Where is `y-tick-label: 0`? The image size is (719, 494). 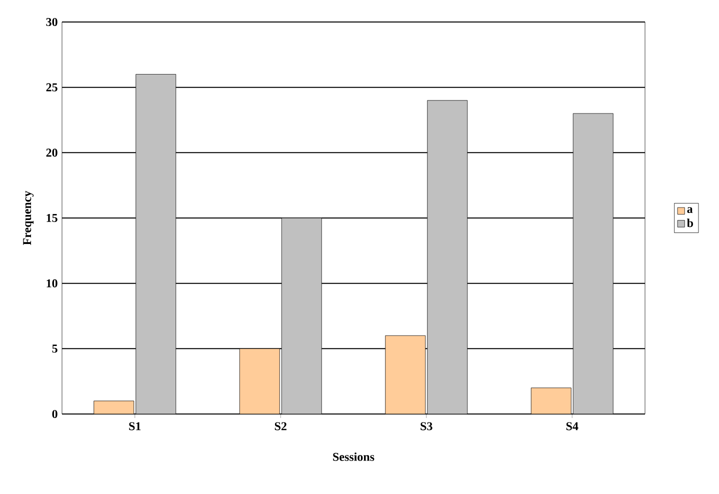
y-tick-label: 0 is located at coordinates (55, 414).